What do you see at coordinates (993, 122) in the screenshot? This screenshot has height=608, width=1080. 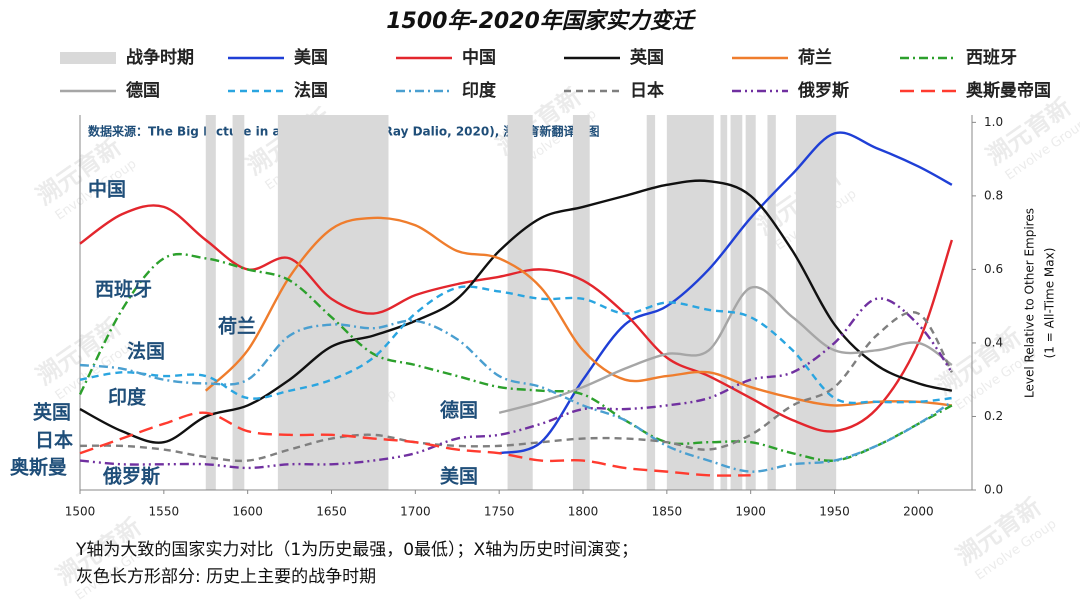 I see `y-tick-label: 1.0` at bounding box center [993, 122].